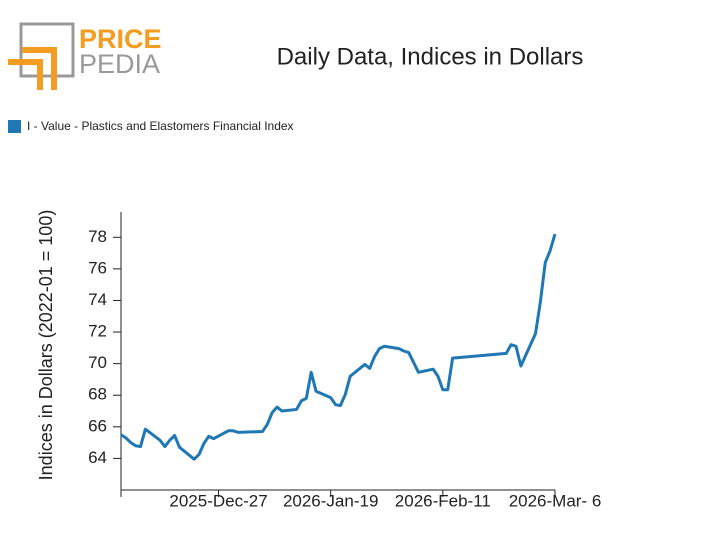 Image resolution: width=712 pixels, height=555 pixels. I want to click on y-tick-label: 66, so click(97, 425).